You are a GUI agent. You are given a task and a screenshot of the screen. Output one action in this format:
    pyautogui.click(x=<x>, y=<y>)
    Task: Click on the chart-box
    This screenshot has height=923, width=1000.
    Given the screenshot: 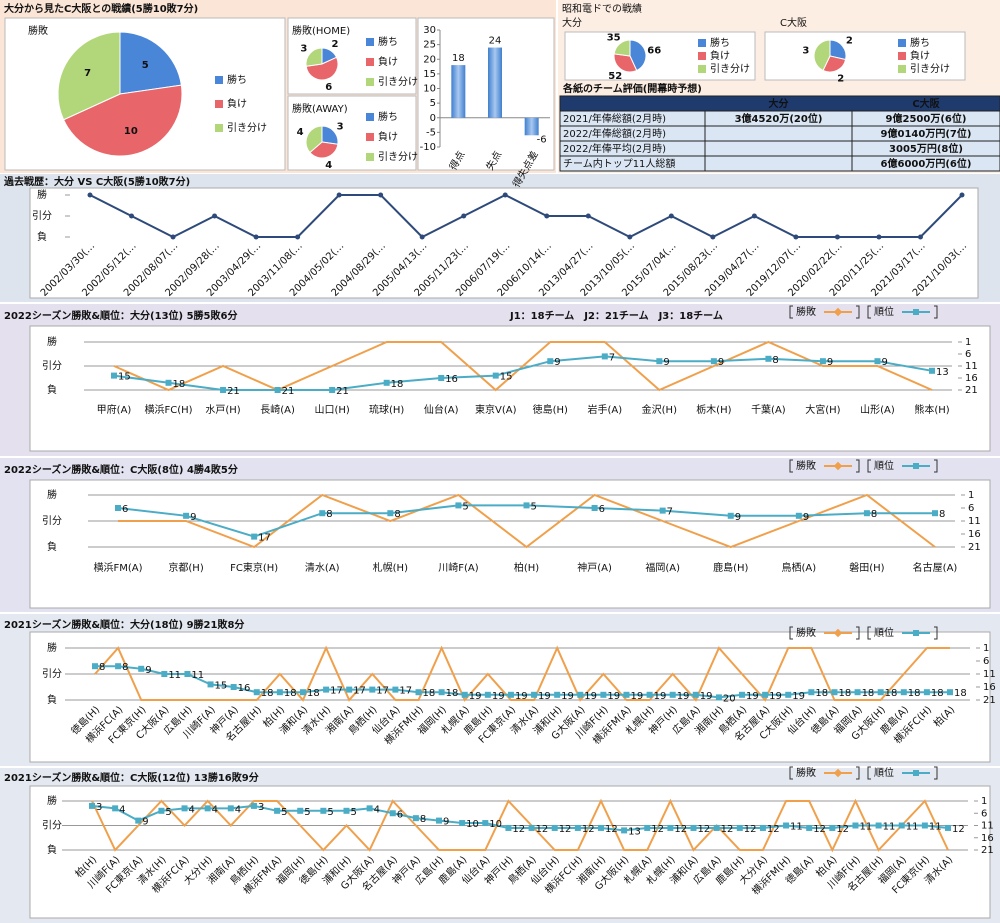 What is the action you would take?
    pyautogui.click(x=510, y=544)
    